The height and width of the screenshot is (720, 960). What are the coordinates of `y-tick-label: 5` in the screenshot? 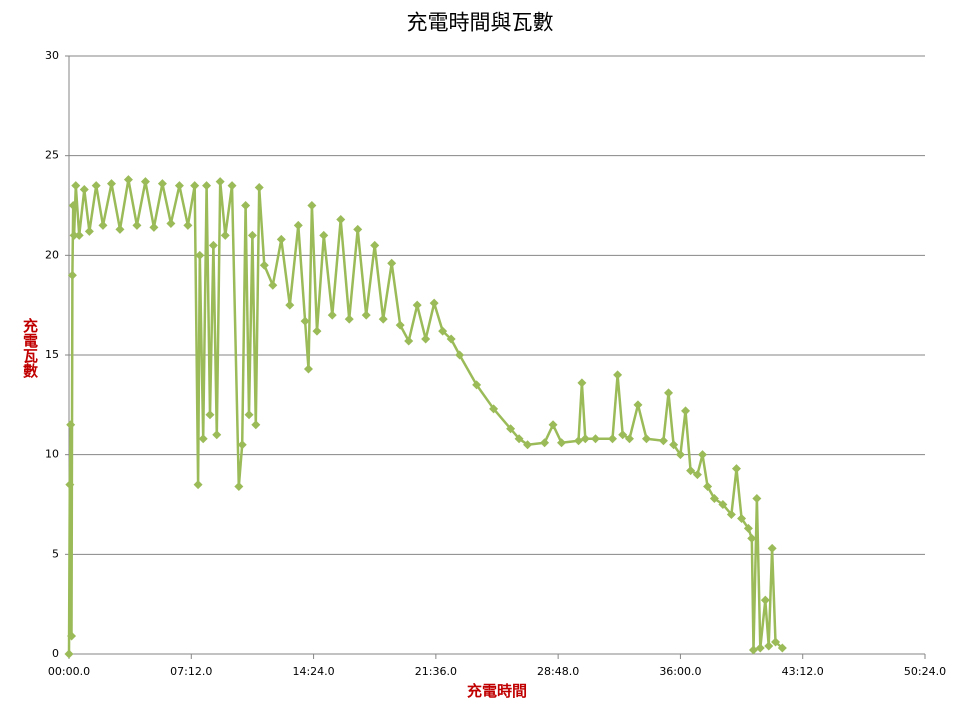 It's located at (55, 553).